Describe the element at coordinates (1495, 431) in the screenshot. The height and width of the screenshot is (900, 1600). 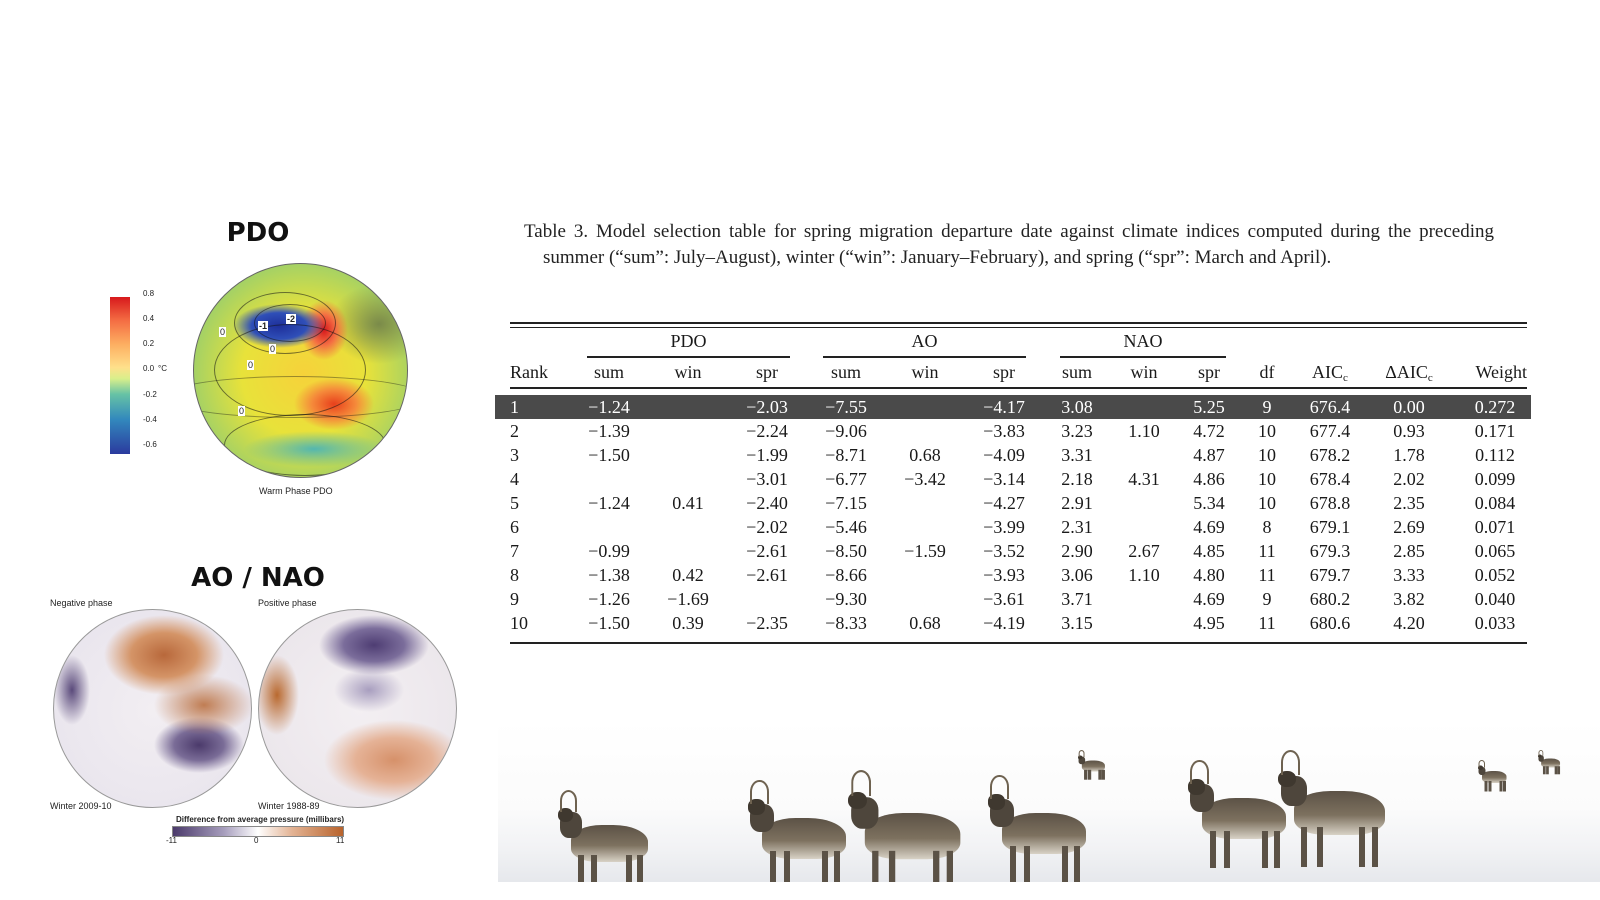
I see `table-cell: 0.171` at that location.